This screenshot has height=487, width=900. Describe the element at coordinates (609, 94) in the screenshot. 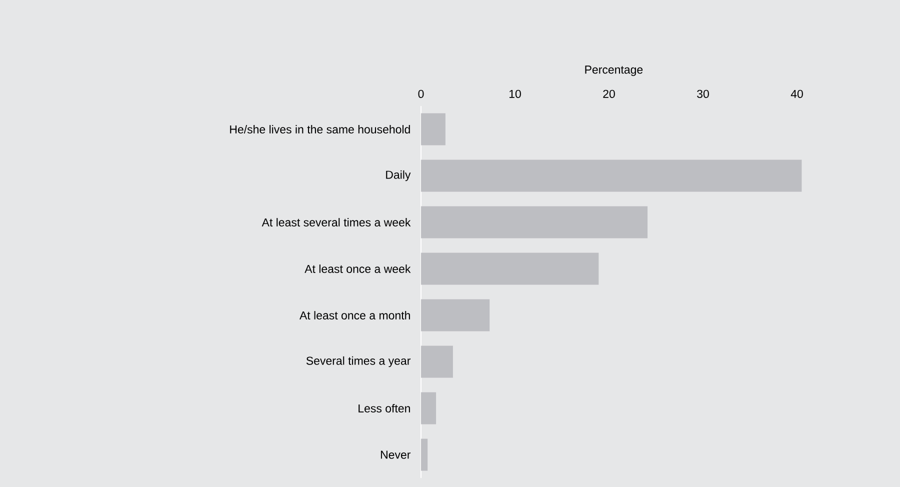

I see `x-tick-label: 20` at that location.